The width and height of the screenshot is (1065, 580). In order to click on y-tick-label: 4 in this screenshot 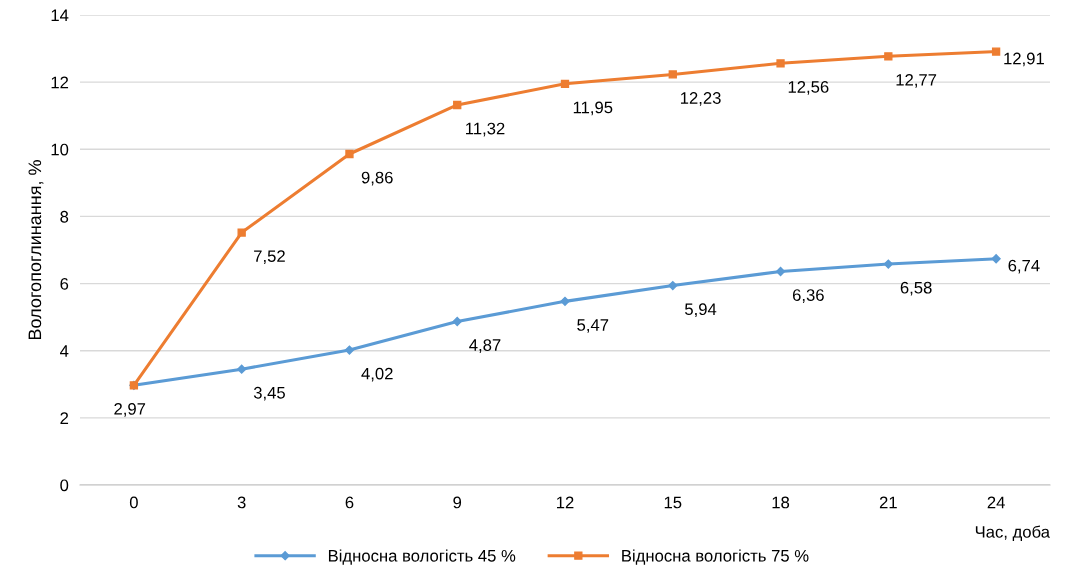, I will do `click(64, 351)`.